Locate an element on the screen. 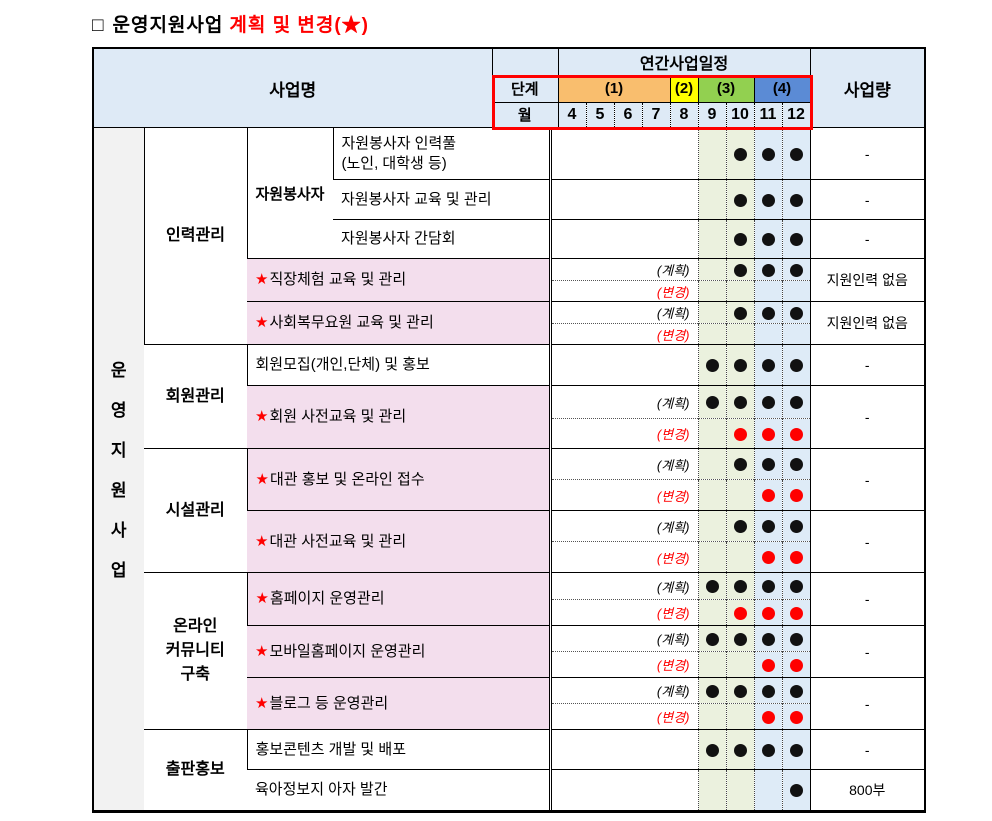 The width and height of the screenshot is (992, 821). star-icon: ★ is located at coordinates (262, 651).